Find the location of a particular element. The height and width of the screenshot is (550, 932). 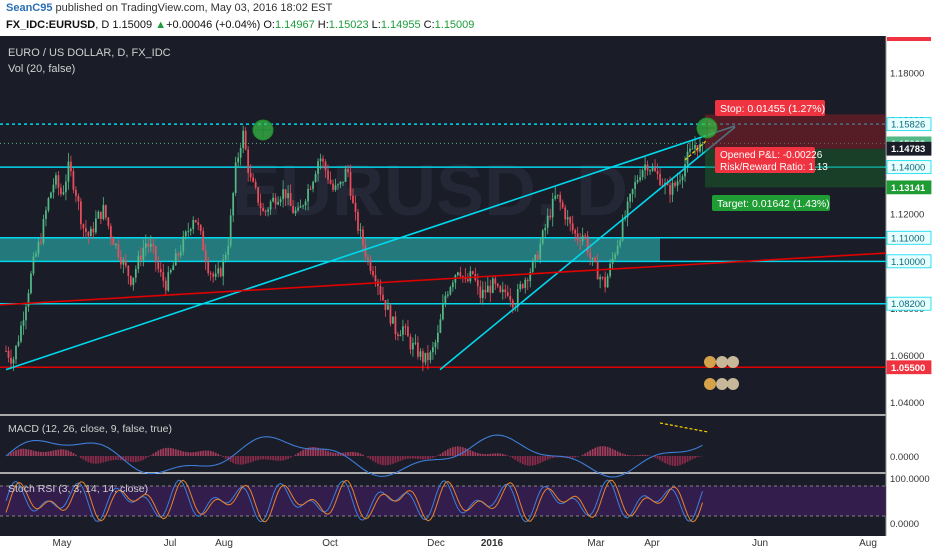

stoch-band is located at coordinates (443, 501).